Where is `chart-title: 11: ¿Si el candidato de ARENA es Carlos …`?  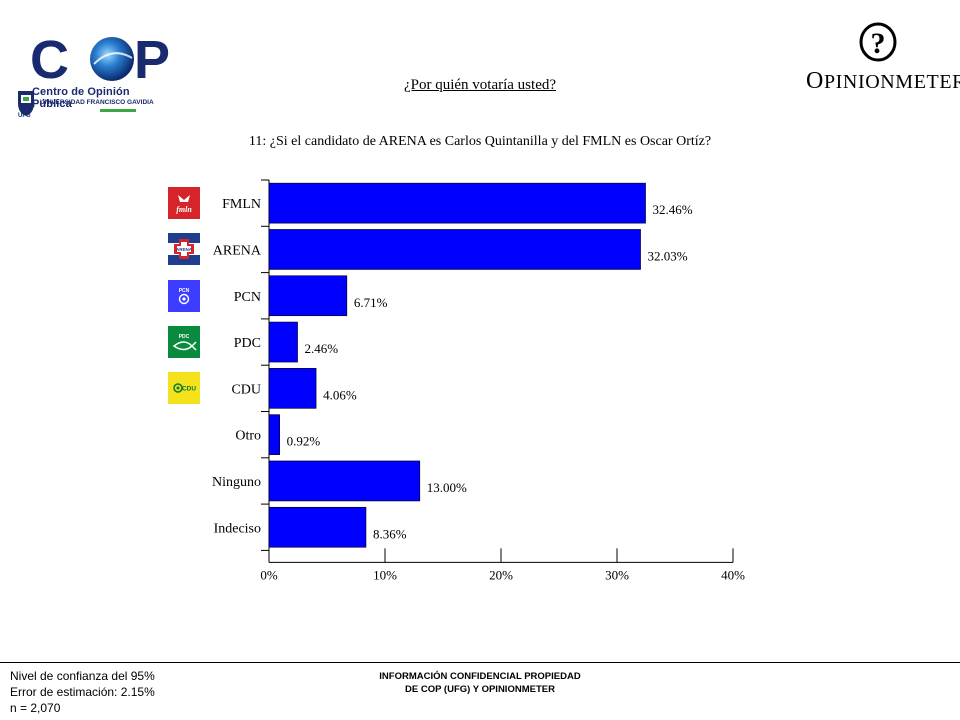
chart-title: 11: ¿Si el candidato de ARENA es Carlos … is located at coordinates (480, 141).